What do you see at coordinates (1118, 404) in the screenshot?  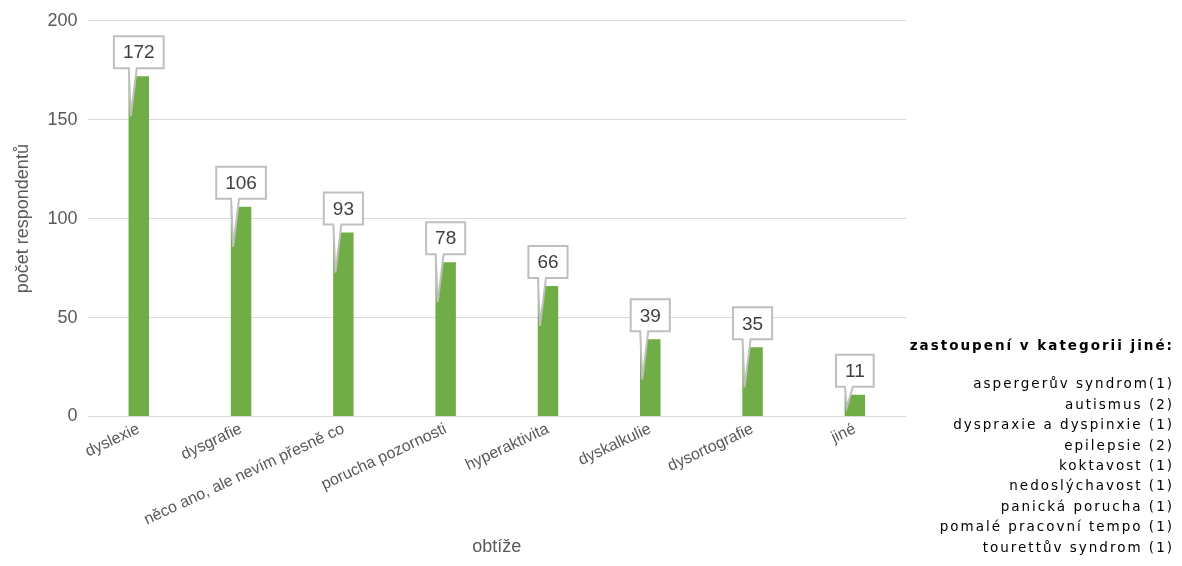 I see `text: autismus (2)` at bounding box center [1118, 404].